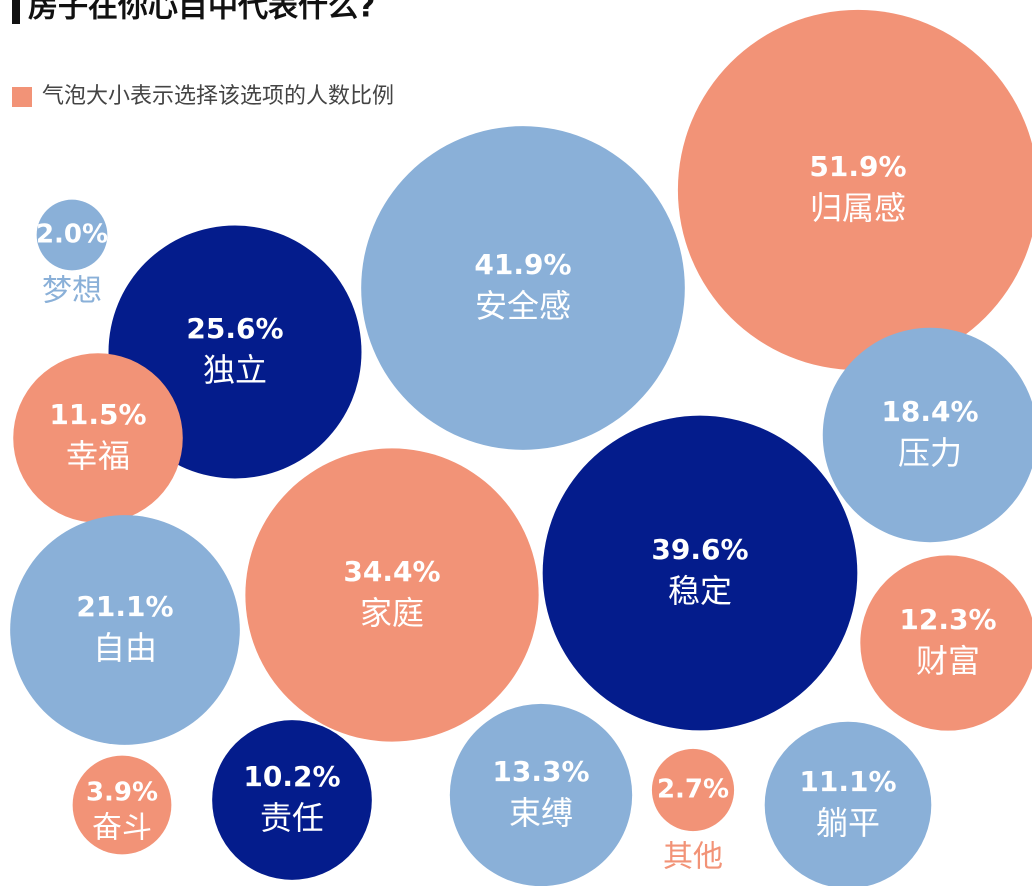 Image resolution: width=1032 pixels, height=886 pixels. I want to click on category-label: 奋斗, so click(122, 828).